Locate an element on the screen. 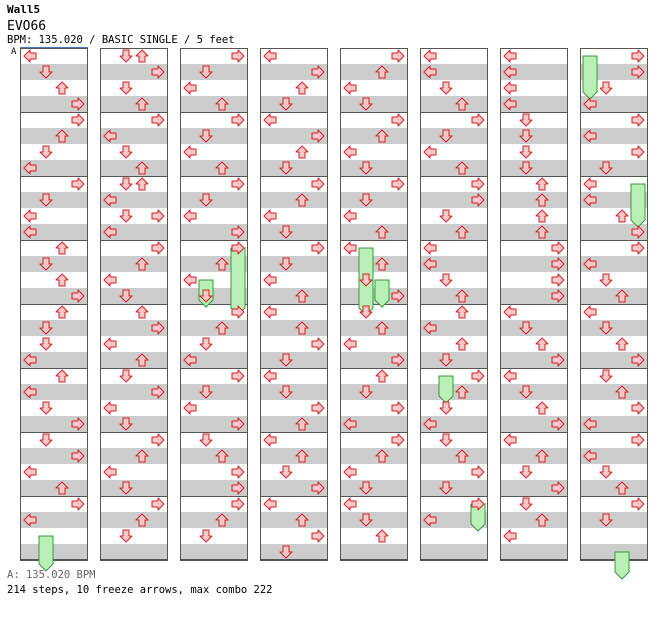 This screenshot has height=620, width=672. chart-info: BPM: 135.020 / BASIC SINGLE / 5 feet is located at coordinates (121, 40).